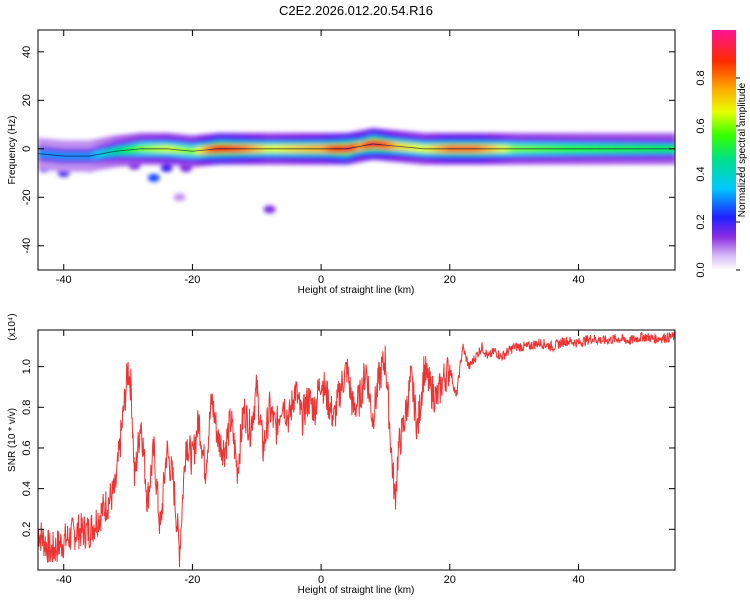  What do you see at coordinates (27, 197) in the screenshot?
I see `y-tick-label: -20` at bounding box center [27, 197].